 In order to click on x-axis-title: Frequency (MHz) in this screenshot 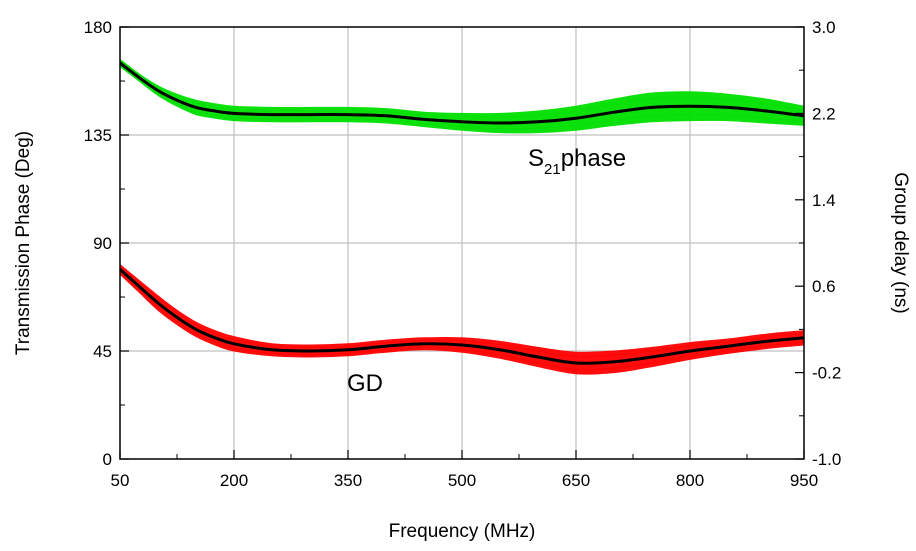, I will do `click(462, 531)`.